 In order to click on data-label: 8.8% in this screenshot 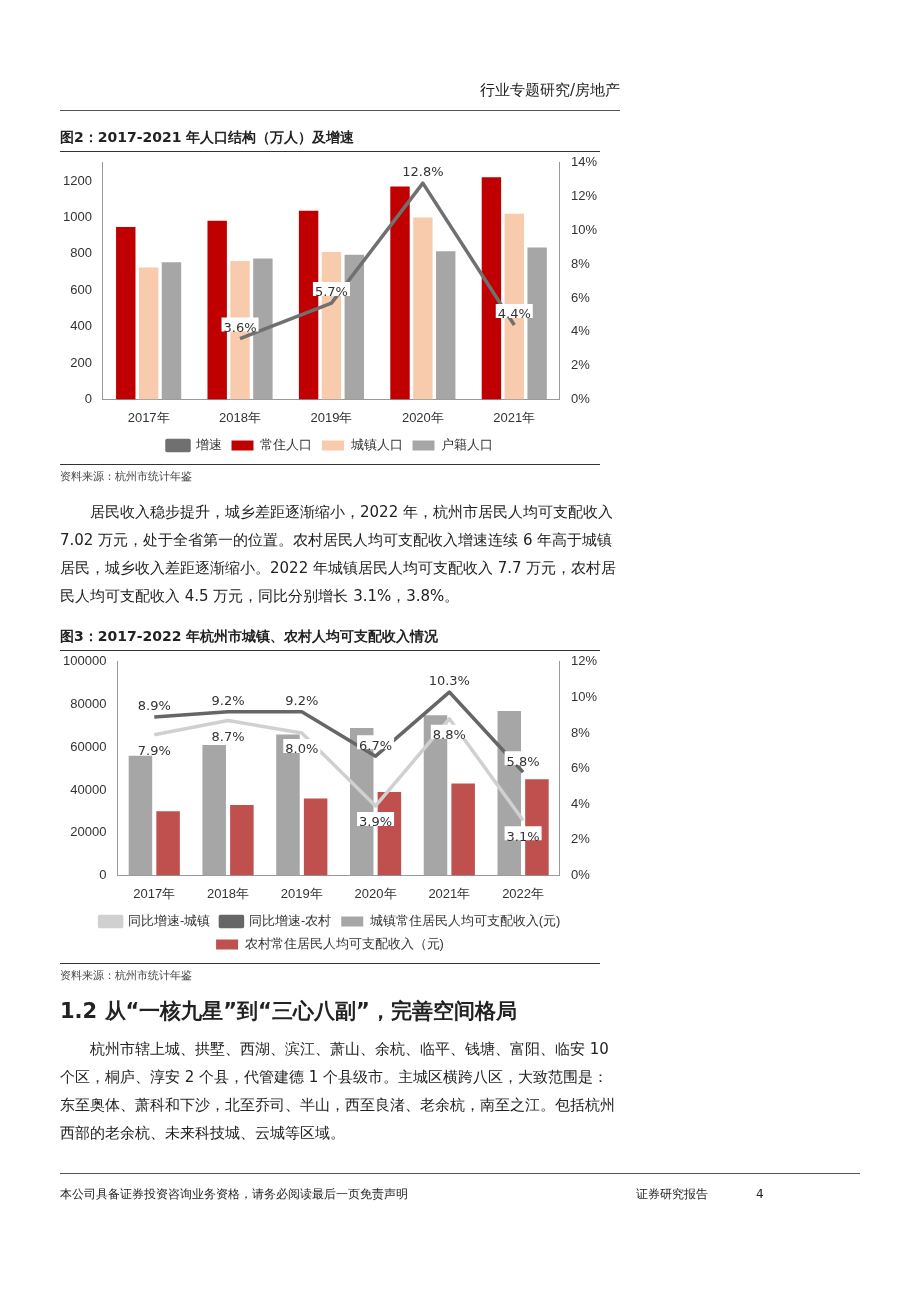, I will do `click(449, 735)`.